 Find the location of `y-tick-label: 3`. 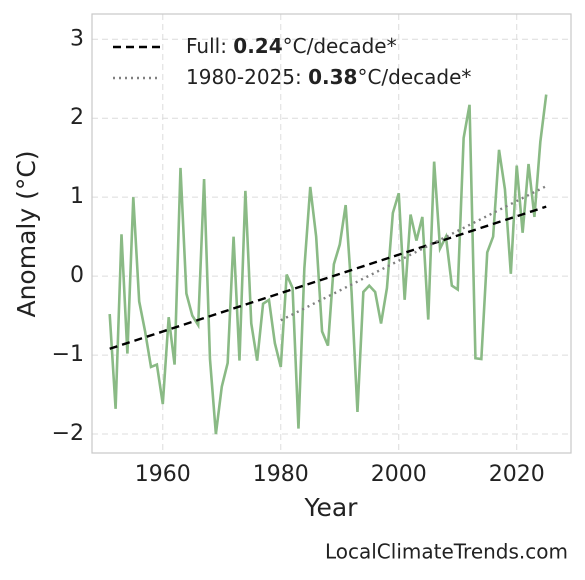

y-tick-label: 3 is located at coordinates (77, 38).